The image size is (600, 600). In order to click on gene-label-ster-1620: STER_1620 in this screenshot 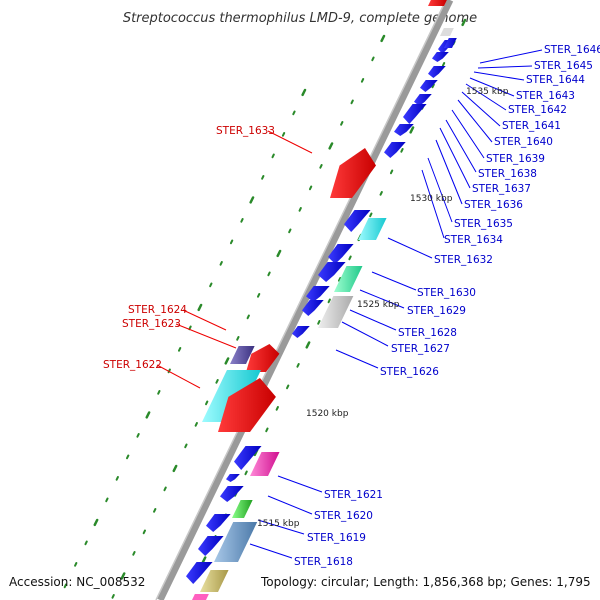, I will do `click(343, 516)`.